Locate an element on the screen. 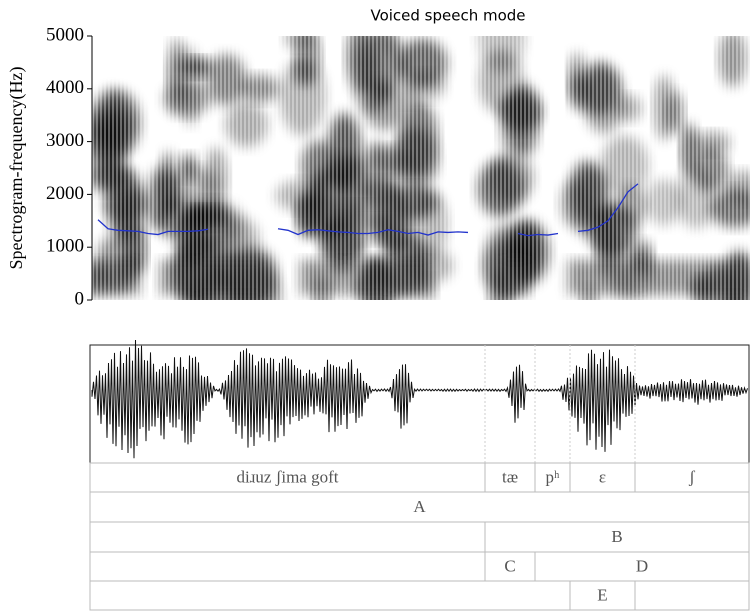 The height and width of the screenshot is (611, 750). tier-label: B is located at coordinates (616, 536).